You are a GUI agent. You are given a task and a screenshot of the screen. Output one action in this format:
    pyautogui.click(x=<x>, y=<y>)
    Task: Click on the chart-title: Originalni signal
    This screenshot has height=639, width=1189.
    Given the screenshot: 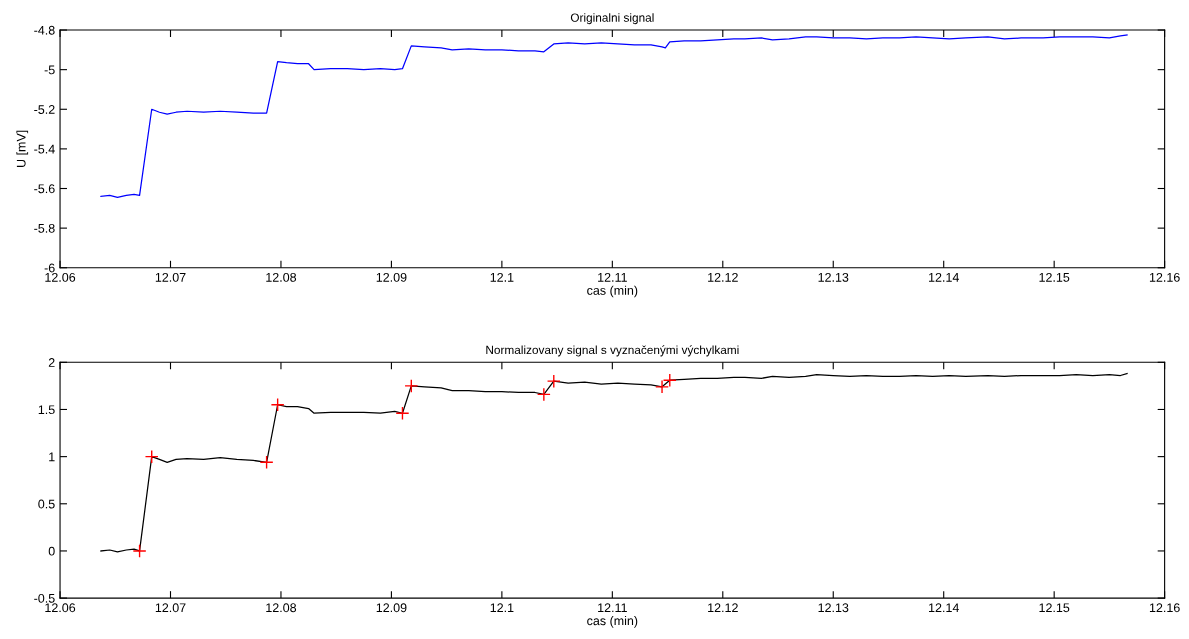 What is the action you would take?
    pyautogui.click(x=612, y=19)
    